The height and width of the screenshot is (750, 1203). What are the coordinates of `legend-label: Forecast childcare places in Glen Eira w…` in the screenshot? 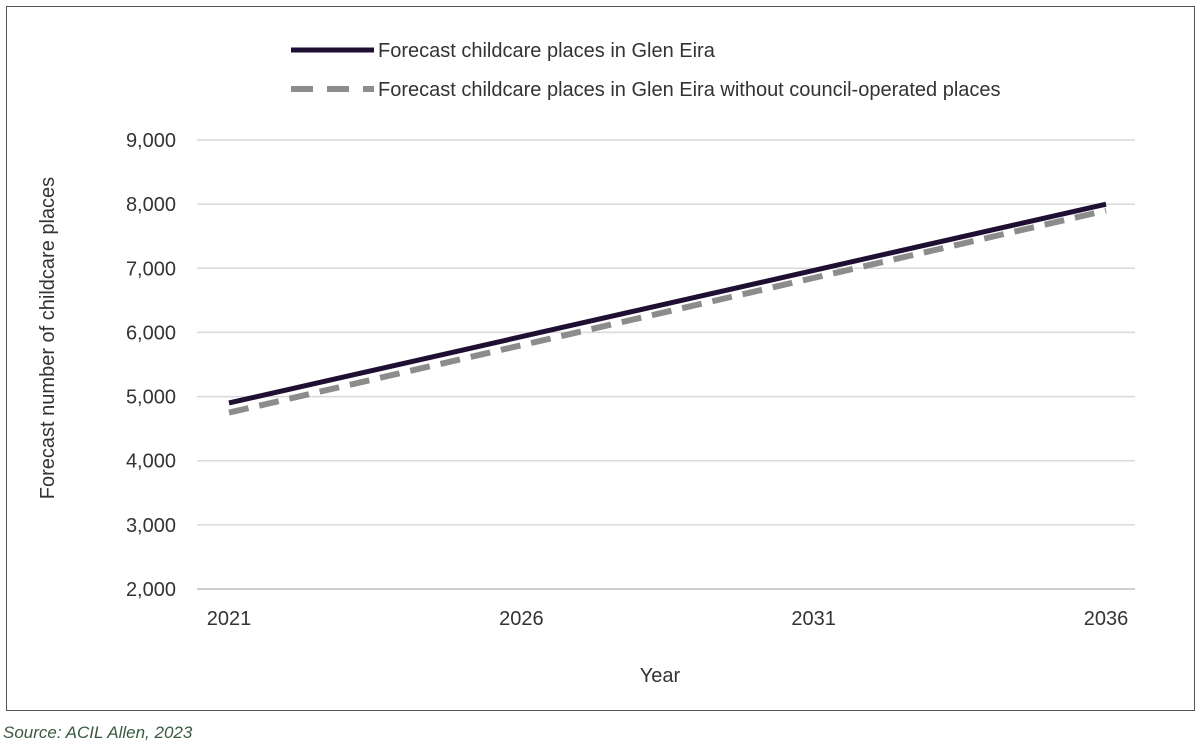 It's located at (689, 90).